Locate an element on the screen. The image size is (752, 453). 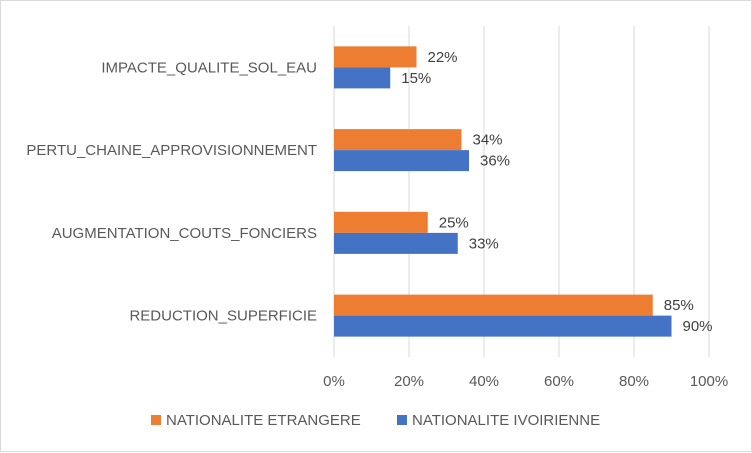
data-label: 22% is located at coordinates (443, 57).